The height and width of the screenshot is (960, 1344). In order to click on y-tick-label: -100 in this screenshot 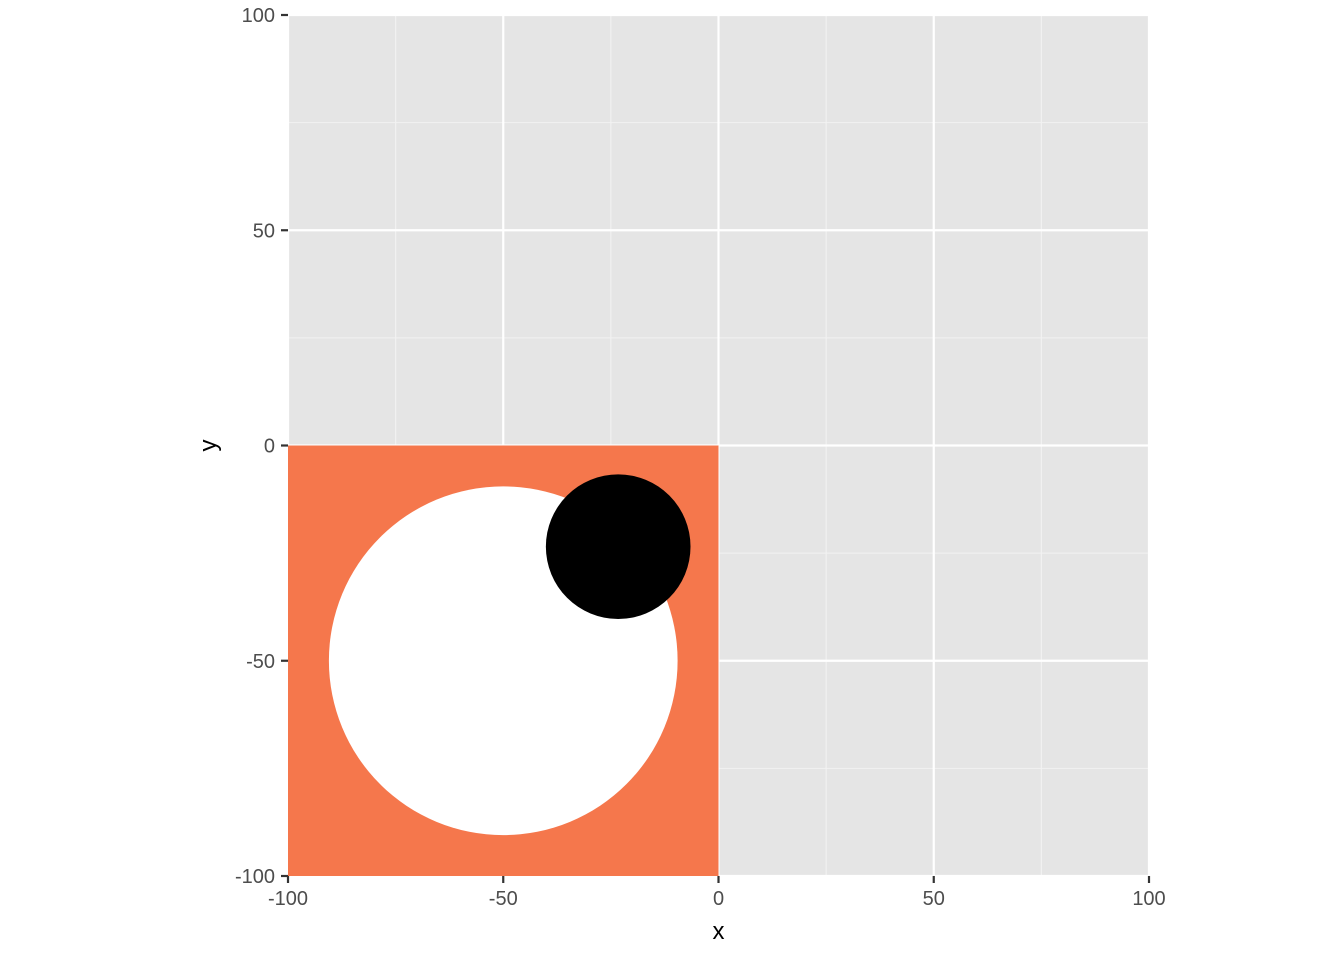, I will do `click(255, 877)`.